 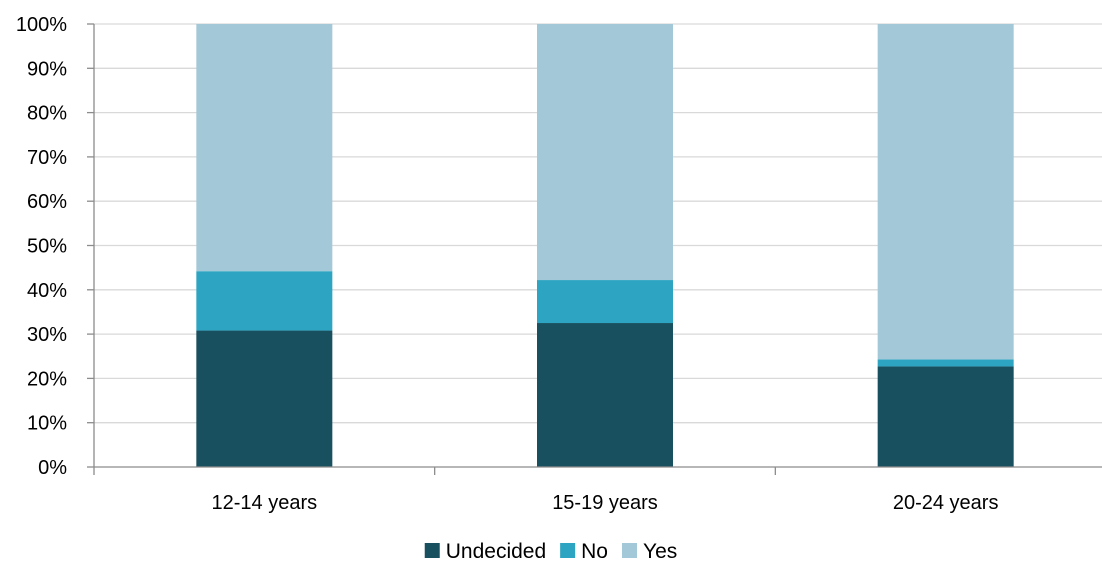 What do you see at coordinates (265, 503) in the screenshot?
I see `x-tick-label: 12-14 years` at bounding box center [265, 503].